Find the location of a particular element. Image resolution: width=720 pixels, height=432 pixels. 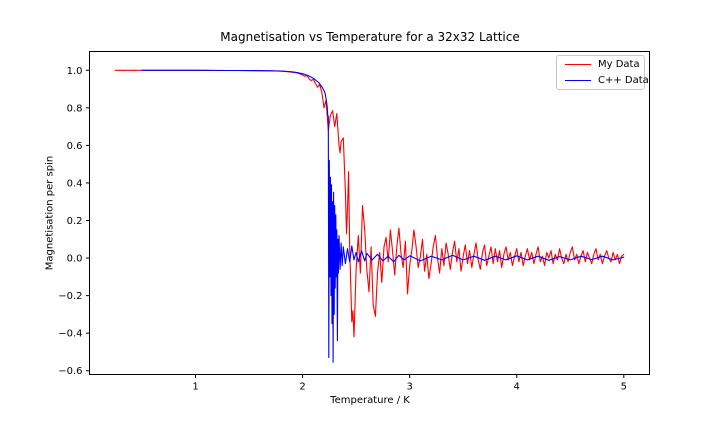

legend-entry-my-data: My Data is located at coordinates (602, 64).